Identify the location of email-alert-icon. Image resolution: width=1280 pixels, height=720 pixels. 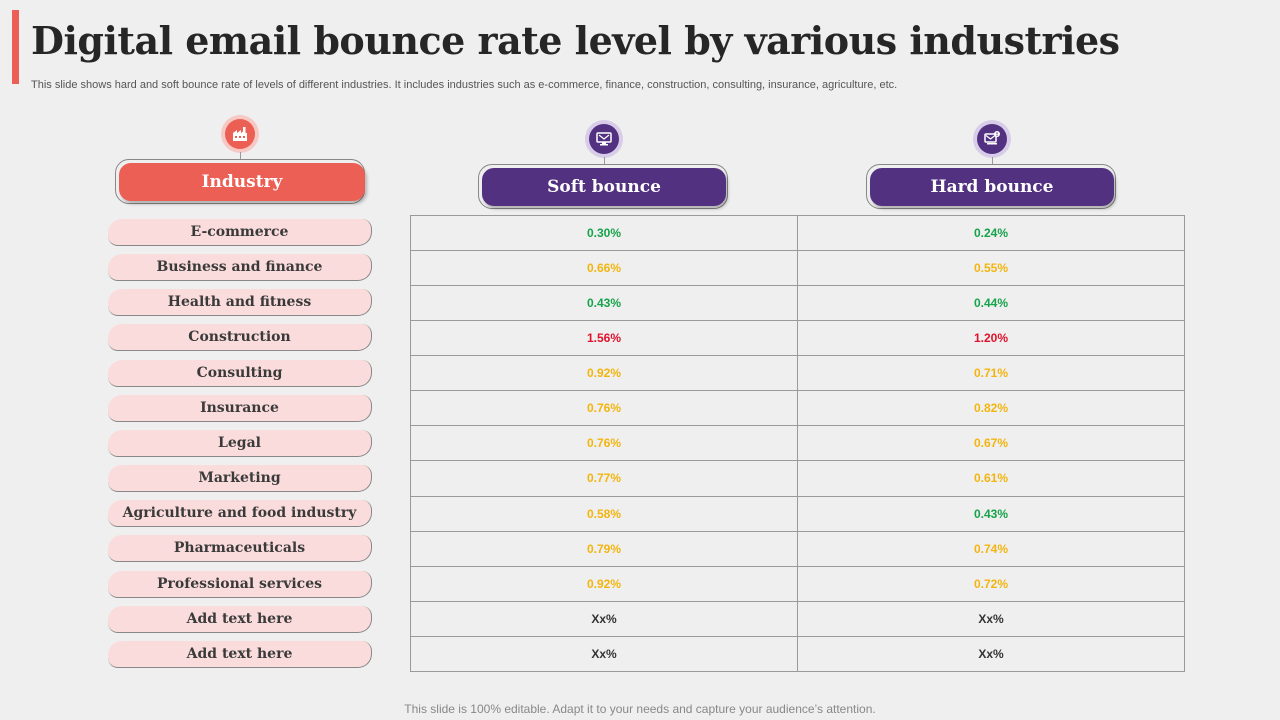
(992, 138).